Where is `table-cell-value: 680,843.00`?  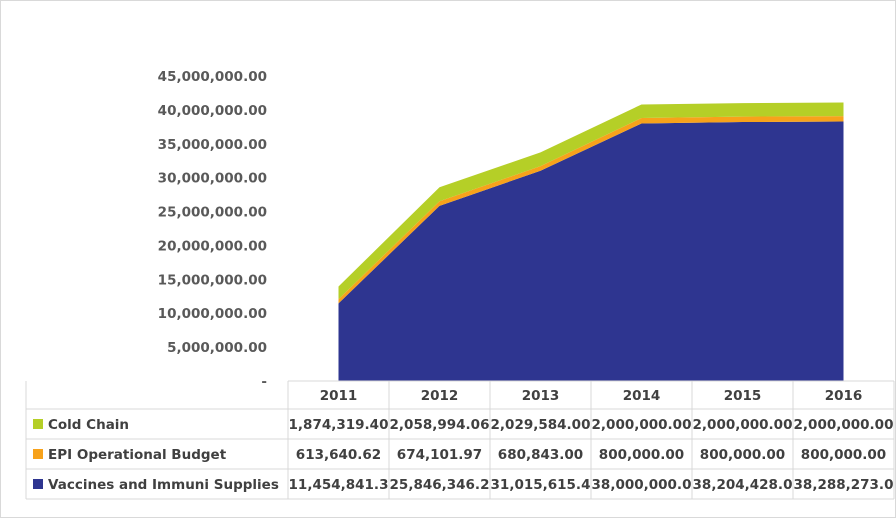 table-cell-value: 680,843.00 is located at coordinates (540, 455).